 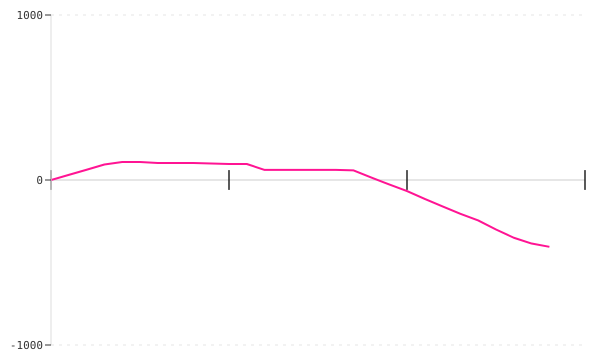 I want to click on y-tick-label: -1000, so click(x=26, y=345).